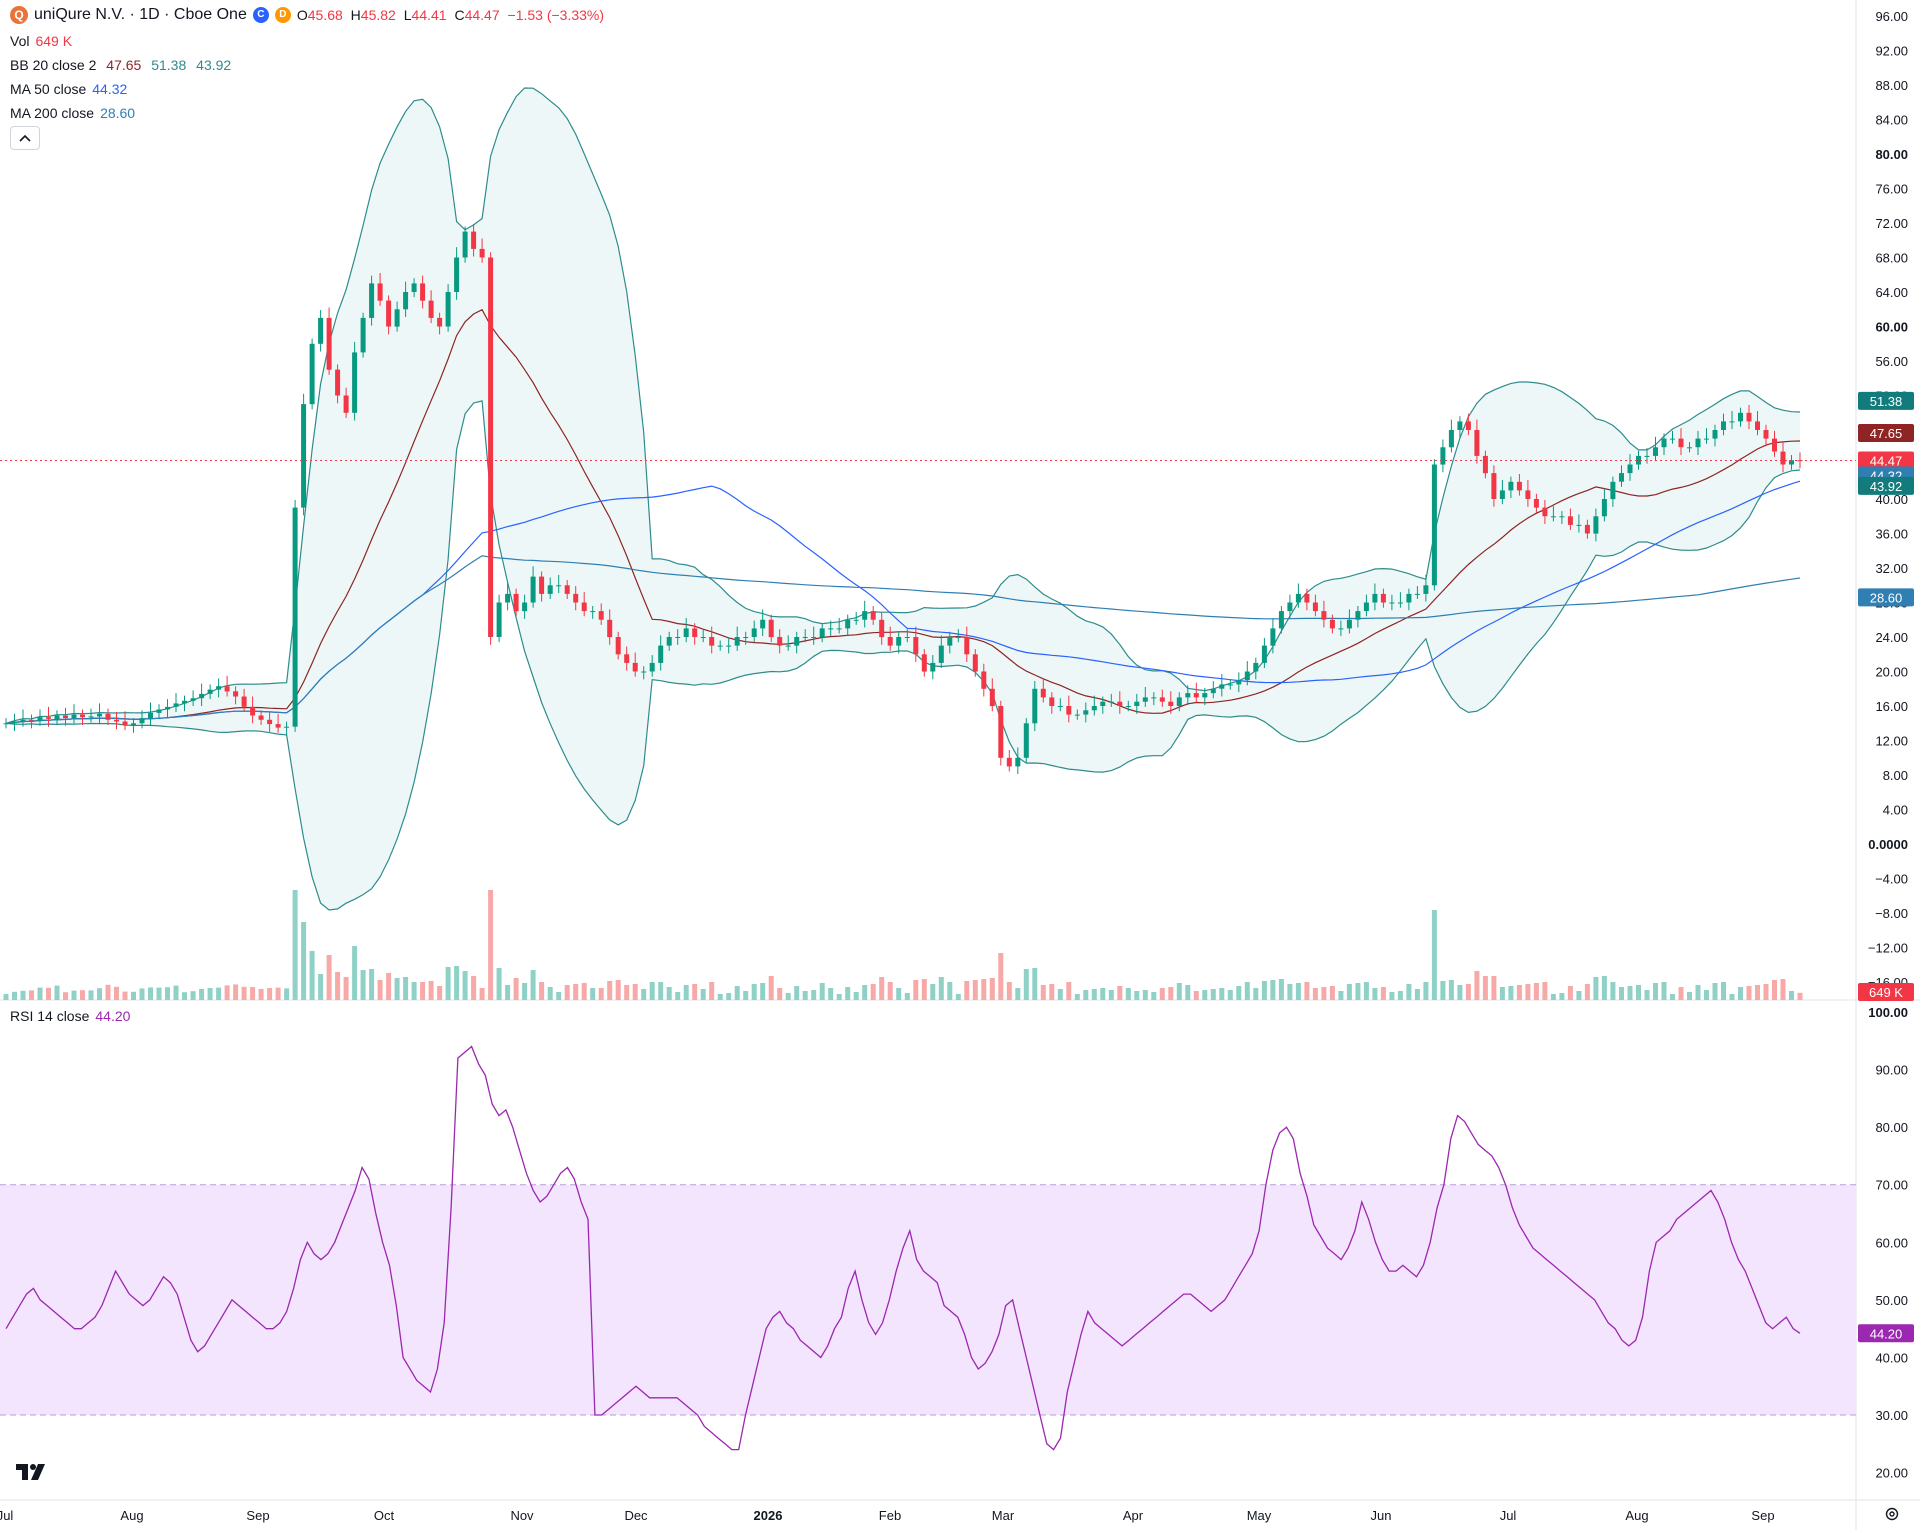 This screenshot has width=1920, height=1535. What do you see at coordinates (522, 1515) in the screenshot?
I see `x-tick-label: Nov` at bounding box center [522, 1515].